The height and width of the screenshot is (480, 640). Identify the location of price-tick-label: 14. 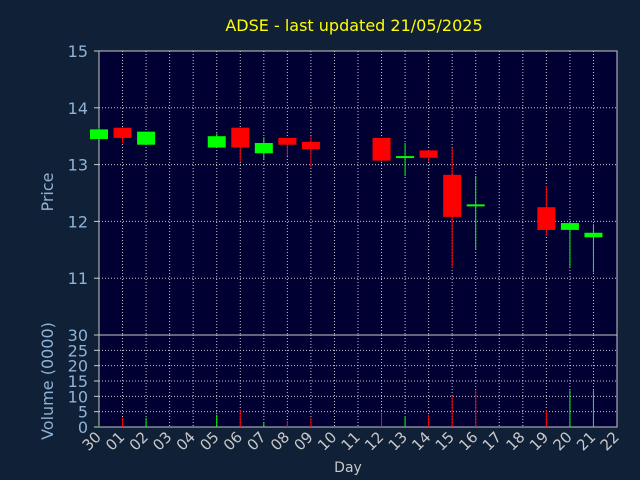
(78, 108).